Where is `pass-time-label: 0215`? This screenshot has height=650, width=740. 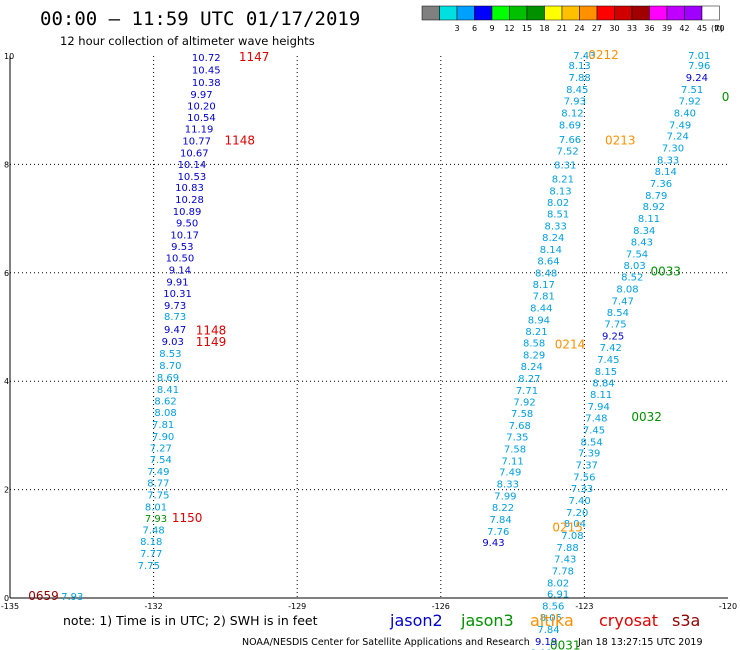
pass-time-label: 0215 is located at coordinates (567, 528).